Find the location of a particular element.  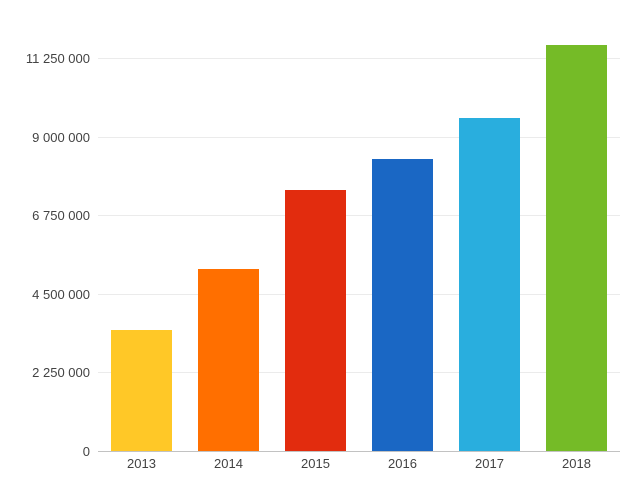

y-tick-label: 6 750 000 is located at coordinates (61, 216).